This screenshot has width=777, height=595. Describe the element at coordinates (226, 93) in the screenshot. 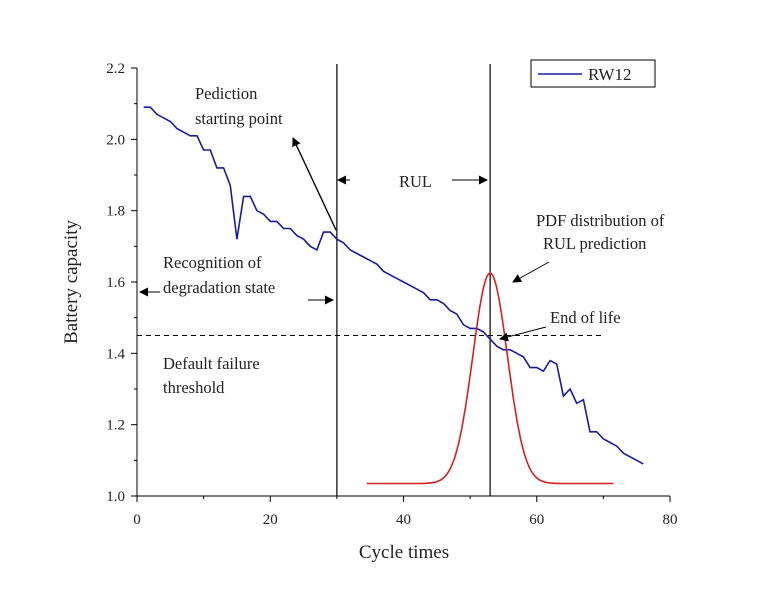

I see `annotation-prediction-start-1: Pediction` at that location.